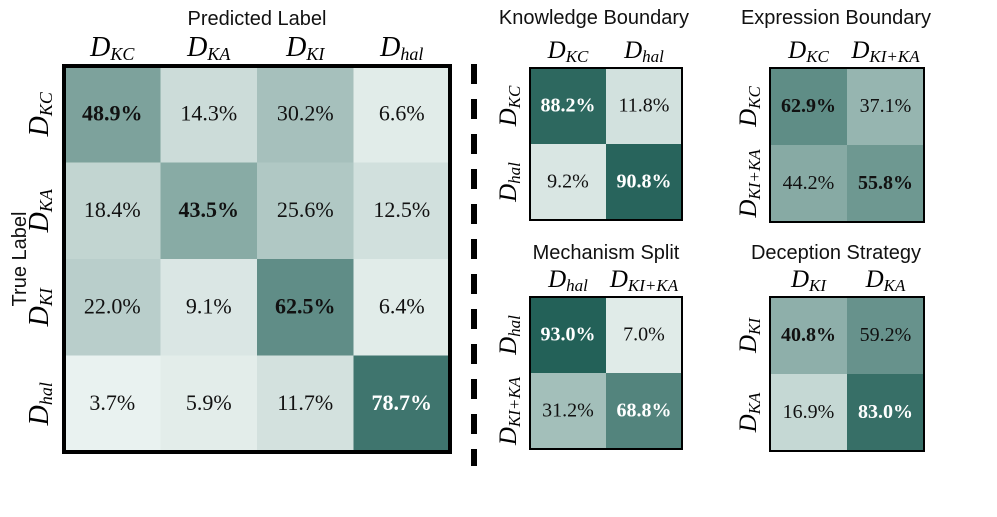 The image size is (997, 517). I want to click on heatmap-4-y-tick-0-subscript: KI, so click(754, 326).